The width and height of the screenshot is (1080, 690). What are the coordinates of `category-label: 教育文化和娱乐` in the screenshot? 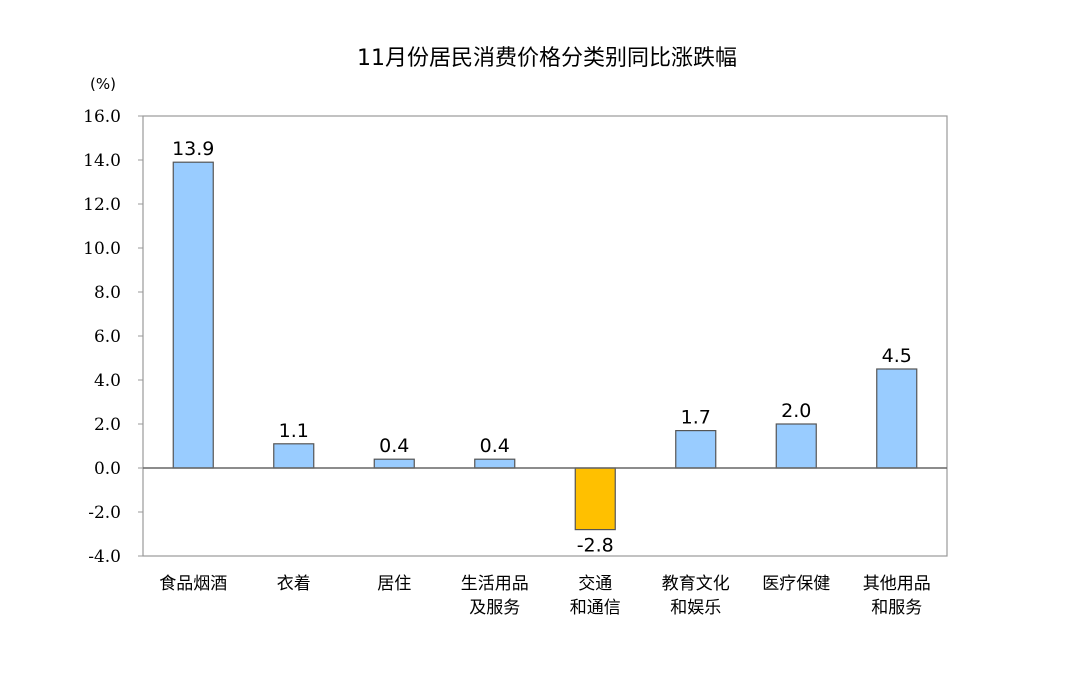 It's located at (696, 596).